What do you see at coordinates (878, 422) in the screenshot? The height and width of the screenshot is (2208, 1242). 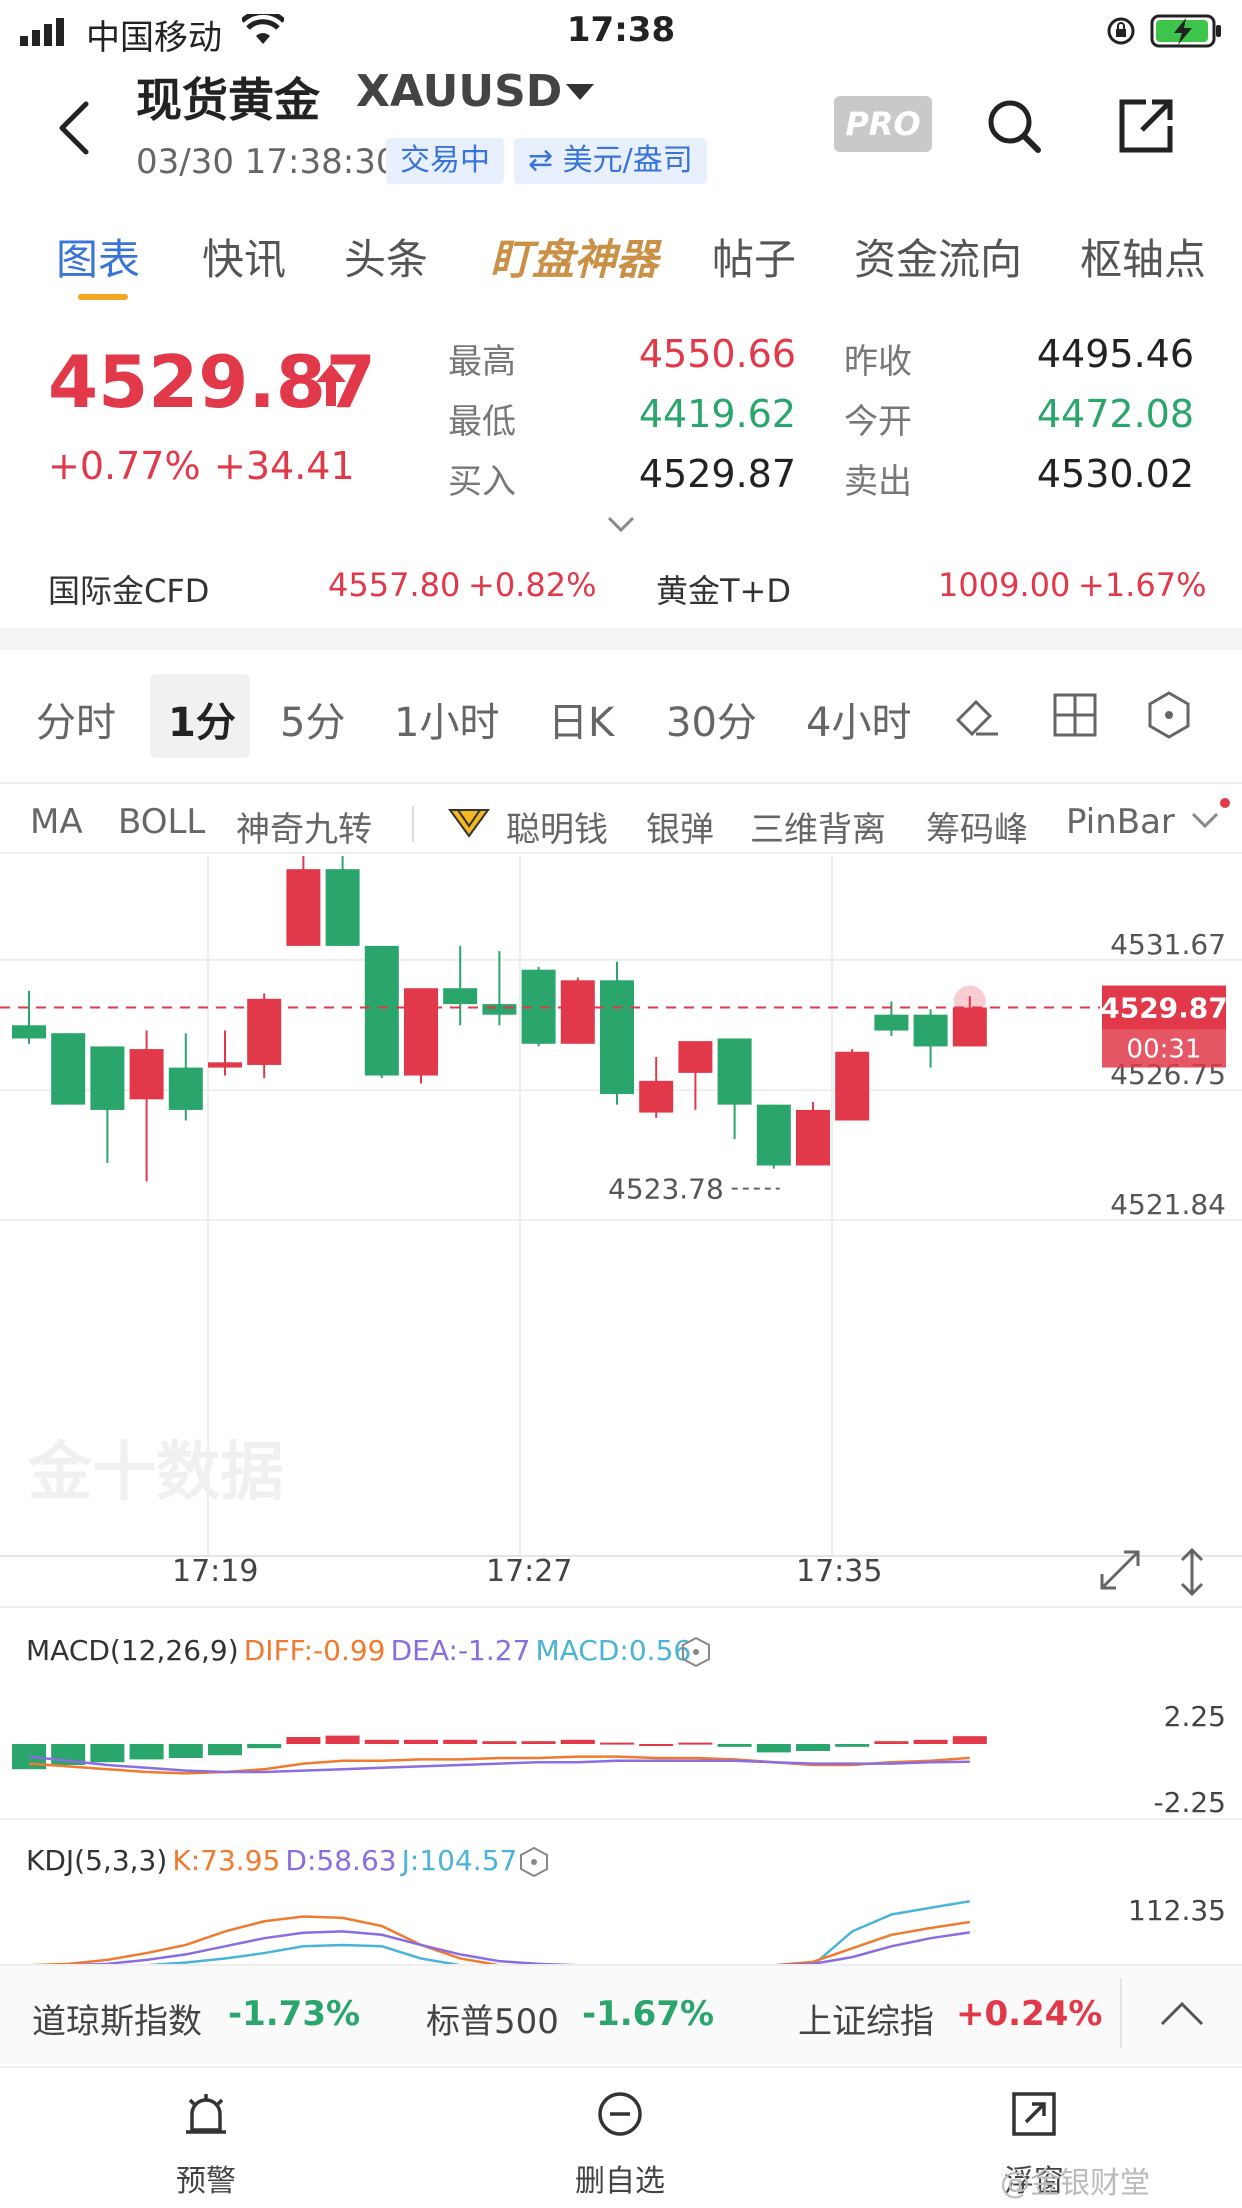 I see `open-label: 今开` at bounding box center [878, 422].